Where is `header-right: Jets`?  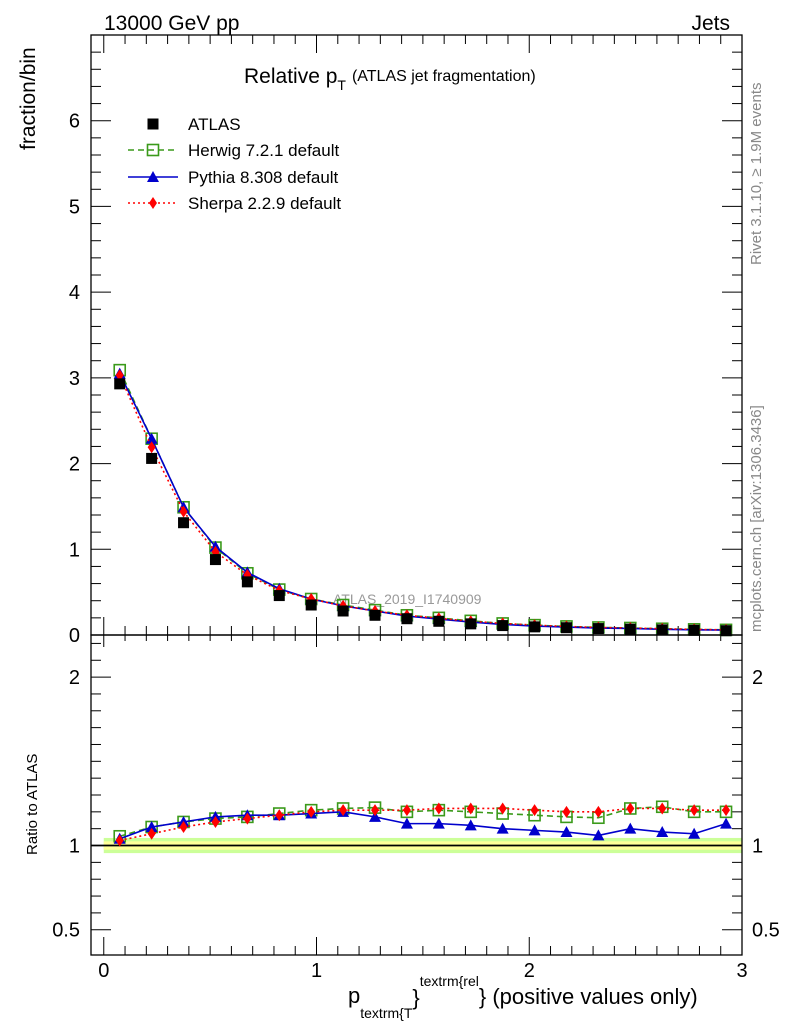 header-right: Jets is located at coordinates (710, 23).